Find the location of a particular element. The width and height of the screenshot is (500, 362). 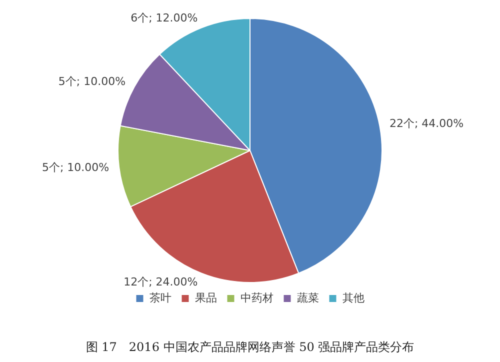

legend-label: 蔬菜 is located at coordinates (307, 298).